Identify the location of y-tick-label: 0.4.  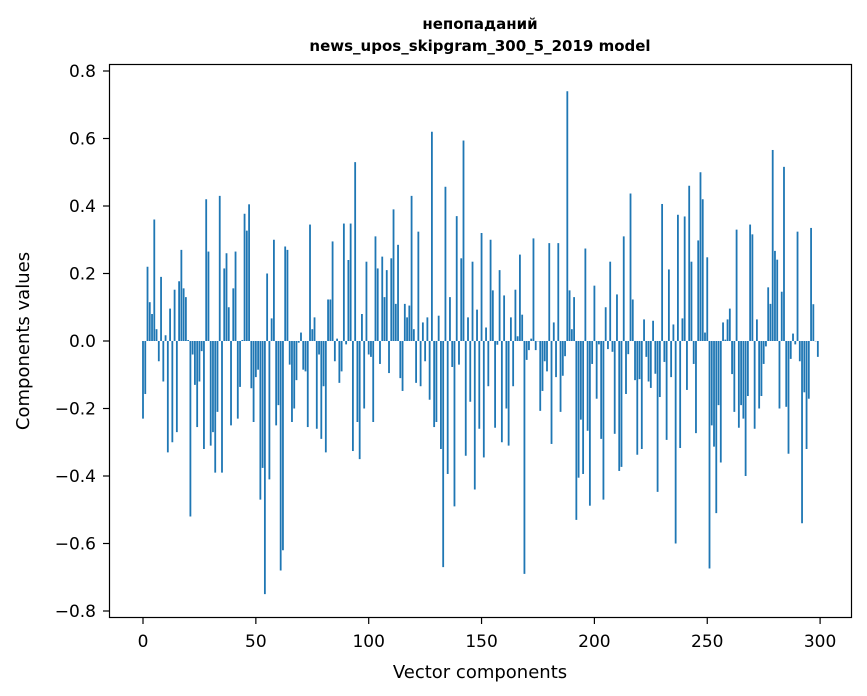
(82, 207).